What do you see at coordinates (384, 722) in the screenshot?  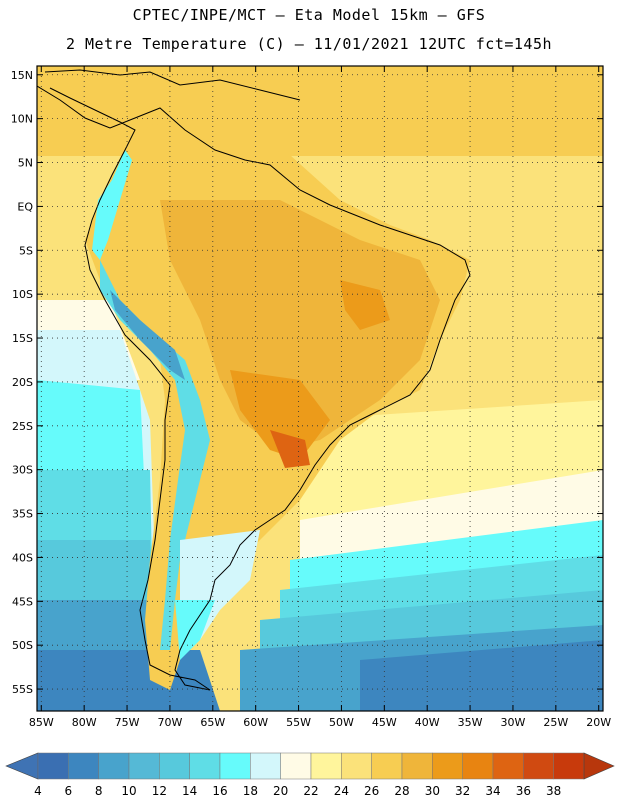 I see `lon-label: 45W` at bounding box center [384, 722].